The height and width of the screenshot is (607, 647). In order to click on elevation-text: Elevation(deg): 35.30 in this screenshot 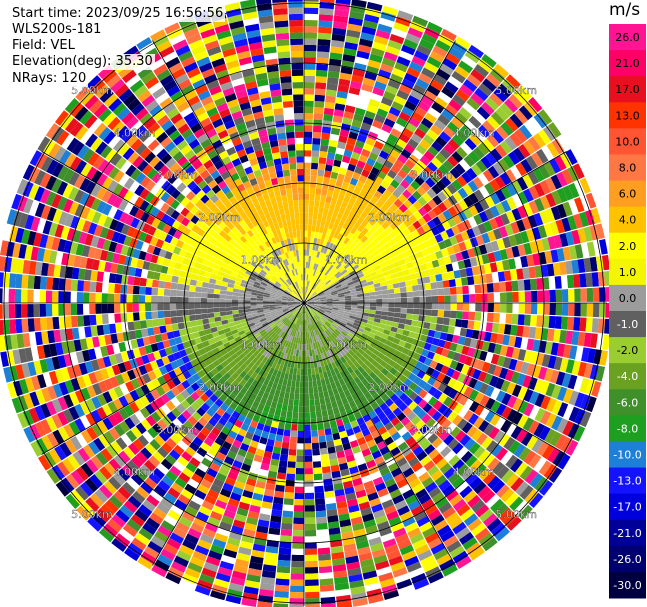, I will do `click(82, 62)`.